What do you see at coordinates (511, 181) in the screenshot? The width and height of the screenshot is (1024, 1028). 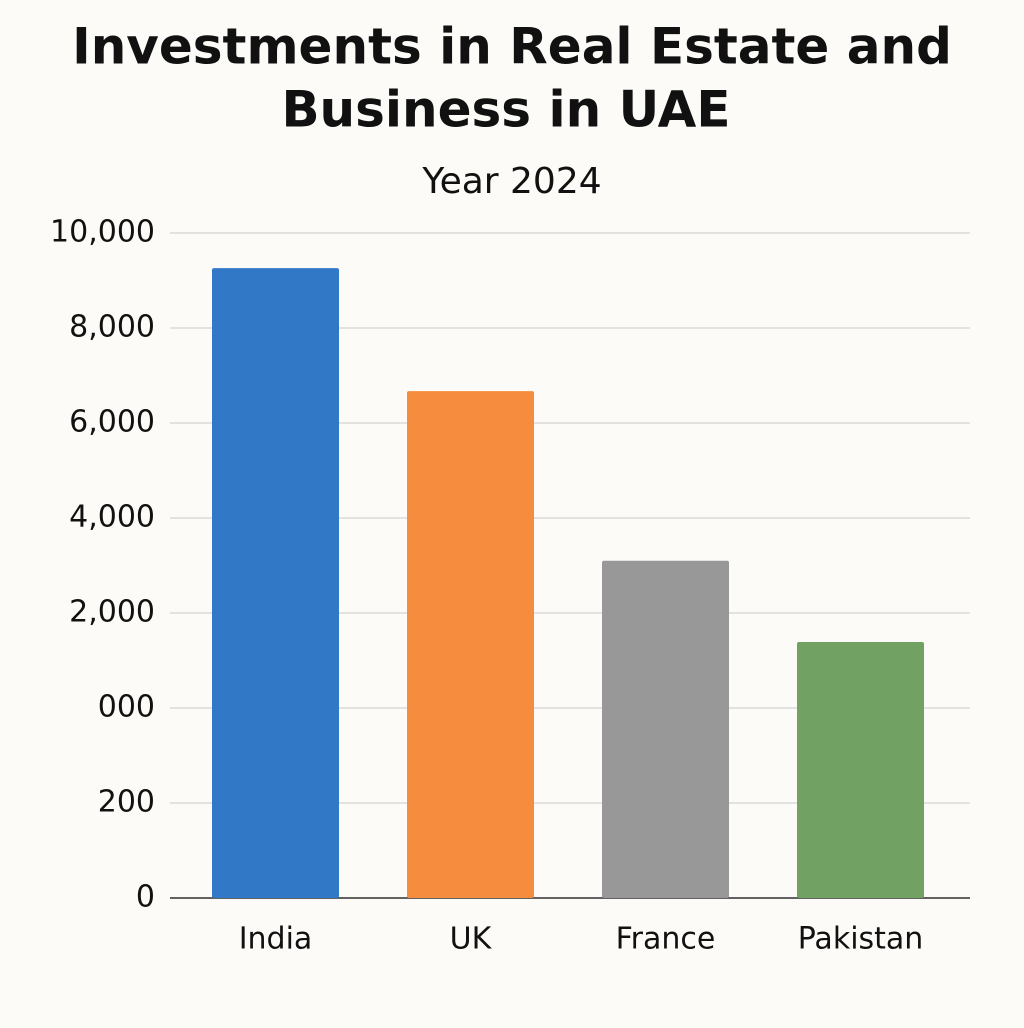 I see `chart-subtitle: Year 2024` at bounding box center [511, 181].